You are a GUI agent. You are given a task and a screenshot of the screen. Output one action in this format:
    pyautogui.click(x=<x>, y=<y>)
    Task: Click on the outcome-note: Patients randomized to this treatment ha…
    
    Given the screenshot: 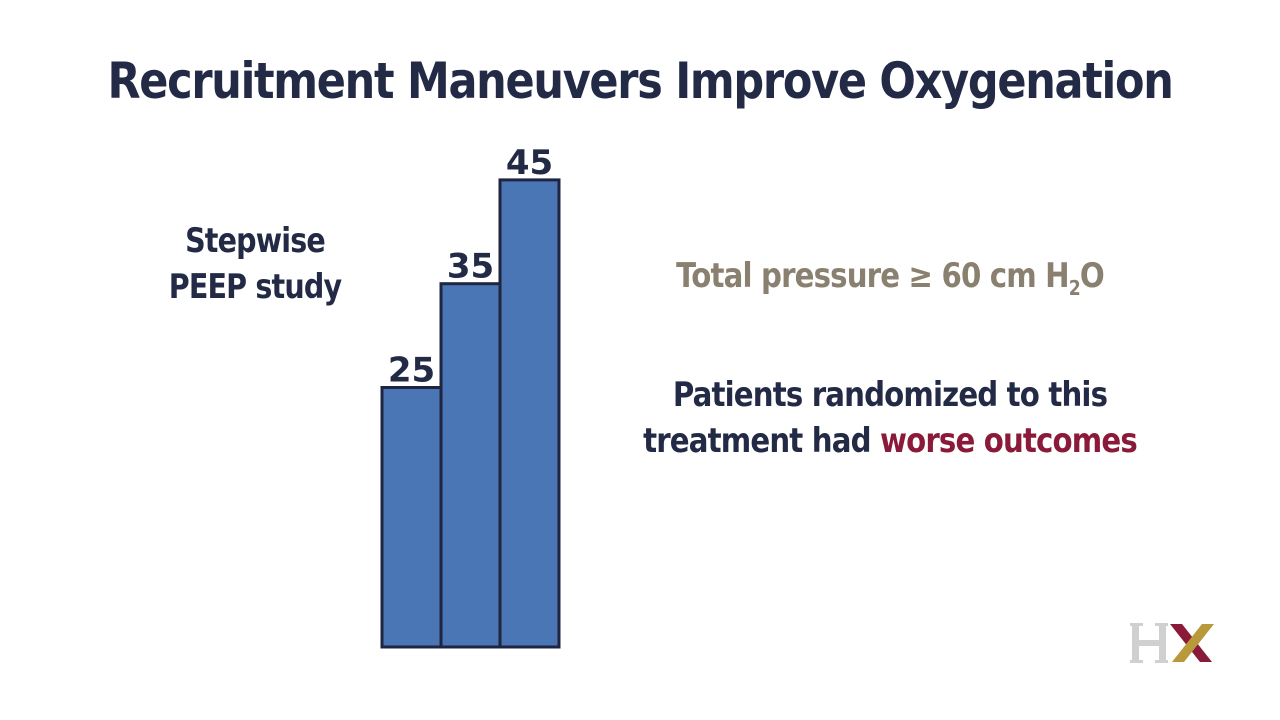 What is the action you would take?
    pyautogui.click(x=890, y=418)
    